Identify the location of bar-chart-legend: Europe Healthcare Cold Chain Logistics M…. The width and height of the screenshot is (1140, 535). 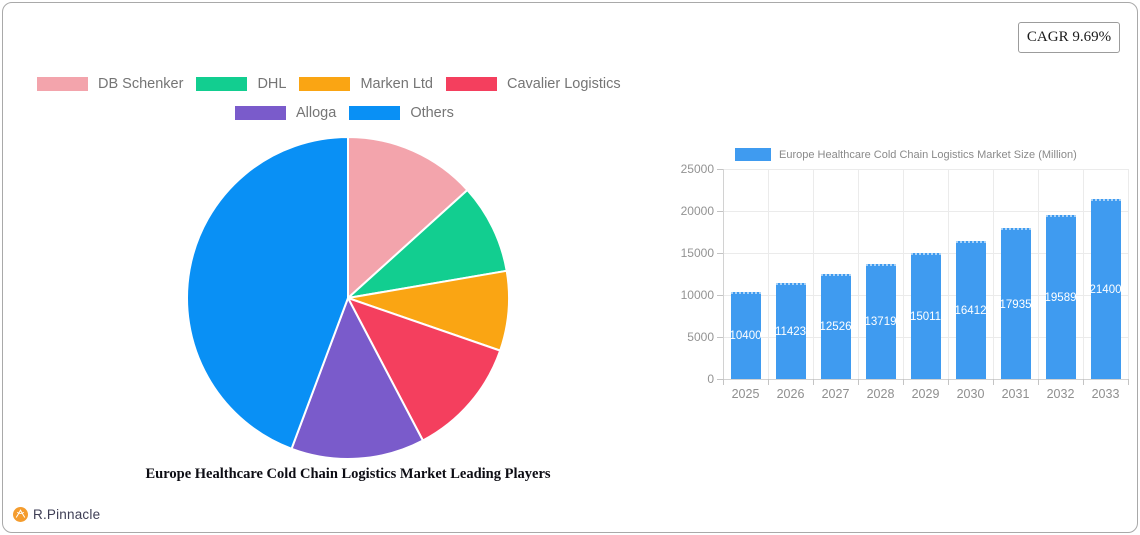
(906, 154).